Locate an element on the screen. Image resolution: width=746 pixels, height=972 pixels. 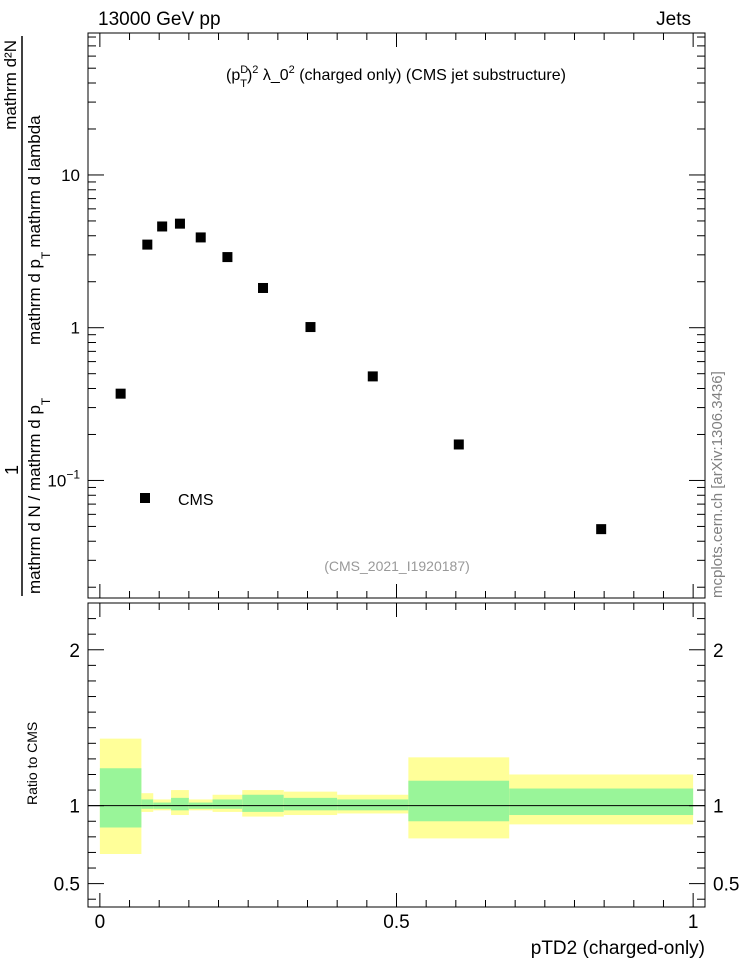
lower-y-label: Ratio to CMS is located at coordinates (32, 763).